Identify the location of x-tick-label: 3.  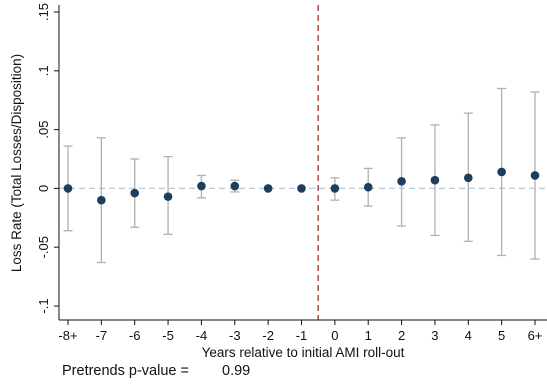
(434, 335).